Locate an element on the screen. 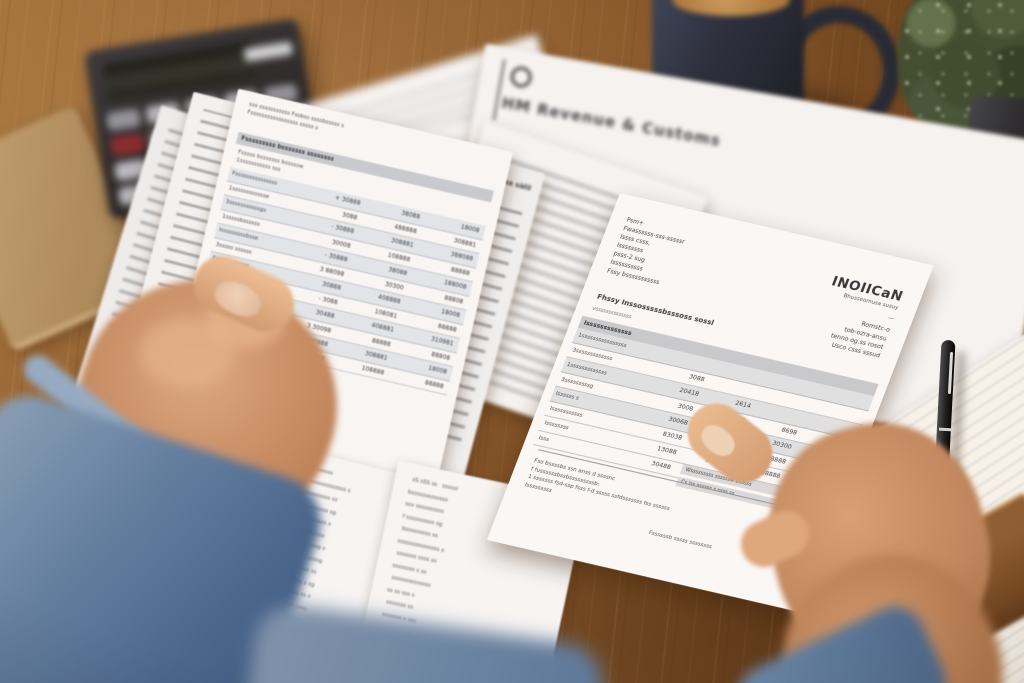  crest-logo-icon is located at coordinates (521, 77).